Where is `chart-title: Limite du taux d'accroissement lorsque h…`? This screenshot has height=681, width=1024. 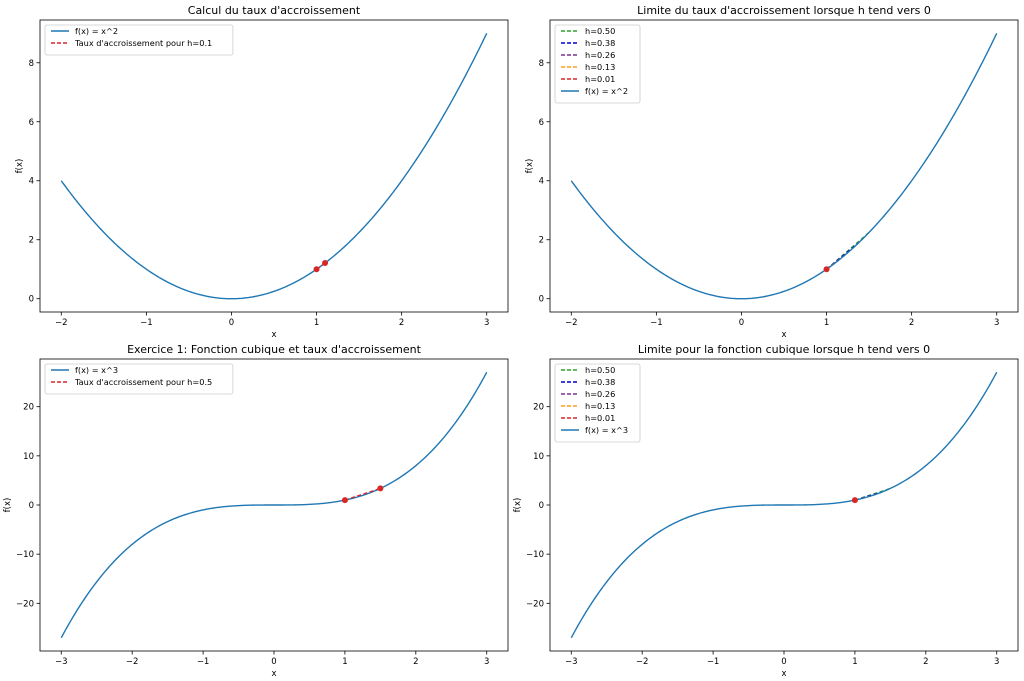
chart-title: Limite du taux d'accroissement lorsque h… is located at coordinates (784, 10).